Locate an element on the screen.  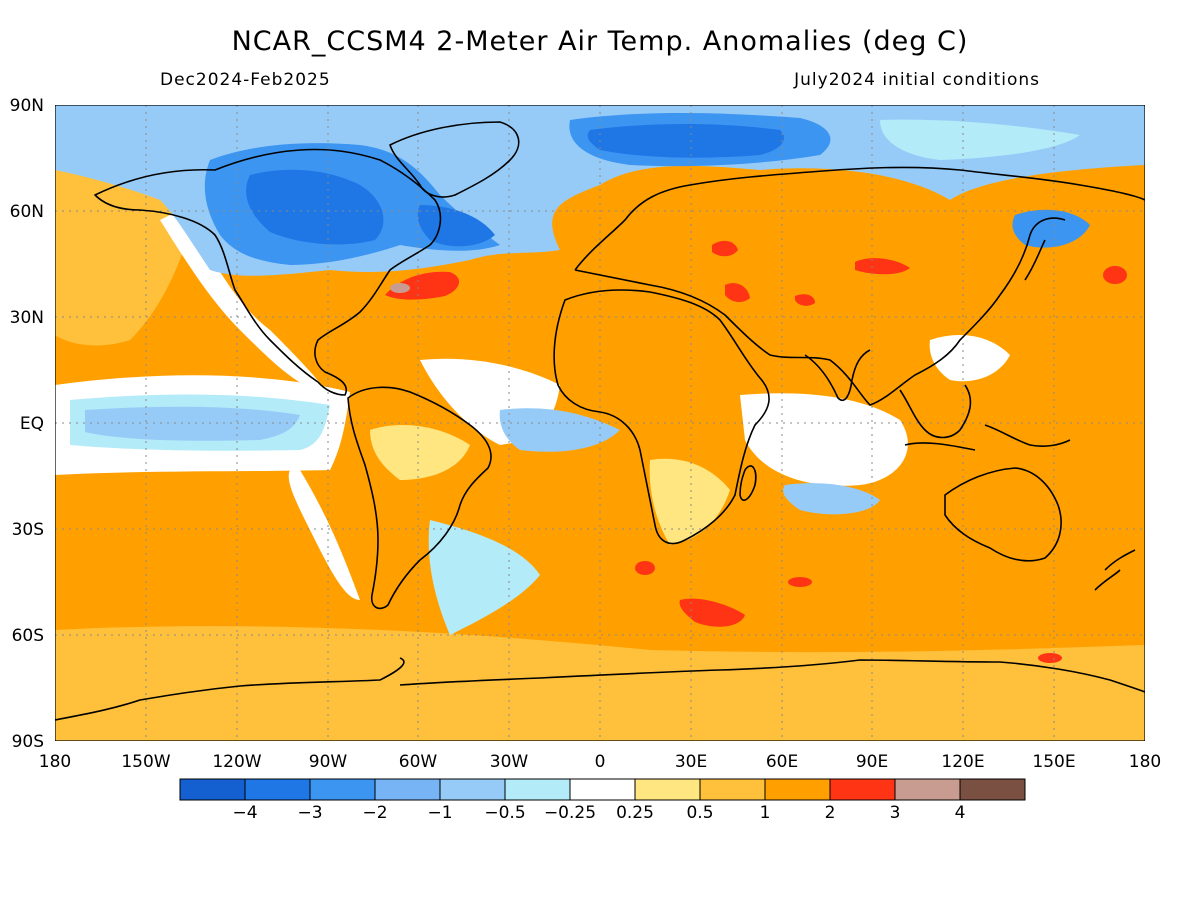
hotspot-middle-east is located at coordinates (737, 292).